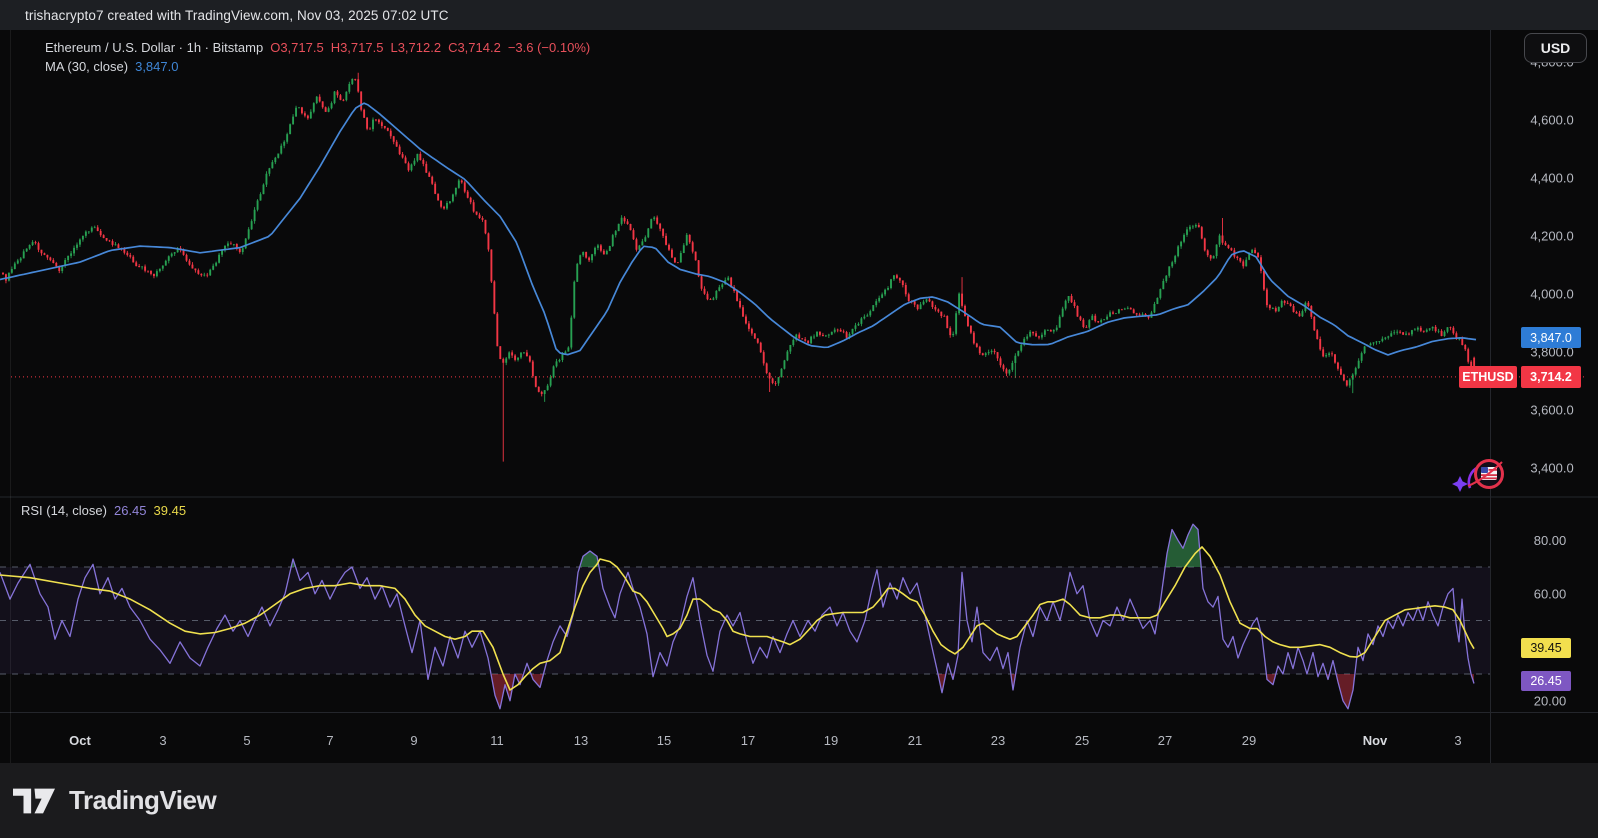 The width and height of the screenshot is (1598, 838). What do you see at coordinates (87, 66) in the screenshot?
I see `ma-label: MA (30, close)` at bounding box center [87, 66].